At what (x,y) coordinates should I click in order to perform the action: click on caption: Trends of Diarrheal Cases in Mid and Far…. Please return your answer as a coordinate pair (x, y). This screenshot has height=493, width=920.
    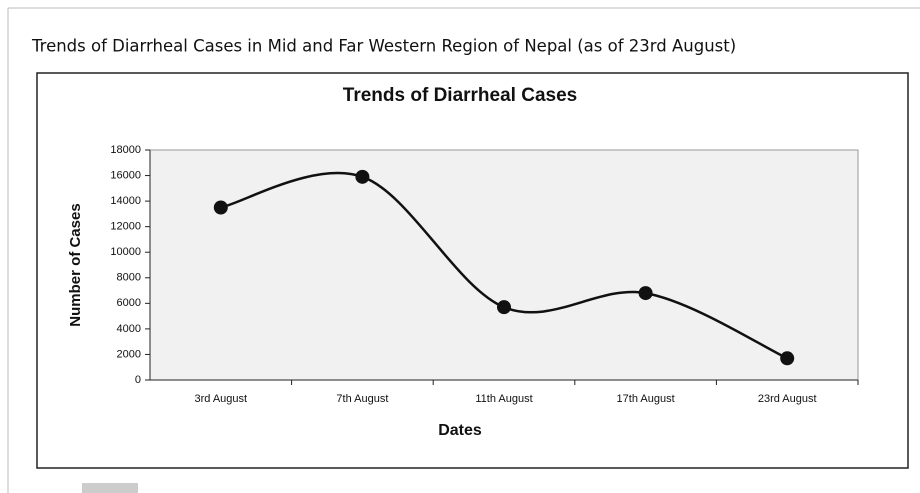
    Looking at the image, I should click on (383, 46).